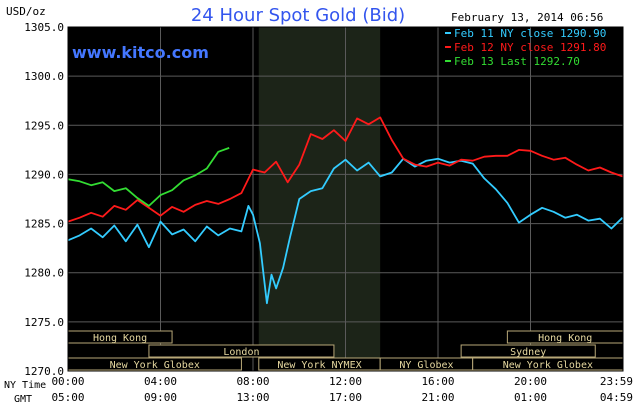 The image size is (637, 407). Describe the element at coordinates (160, 397) in the screenshot. I see `x-tick-label-gmt: 09:00` at that location.